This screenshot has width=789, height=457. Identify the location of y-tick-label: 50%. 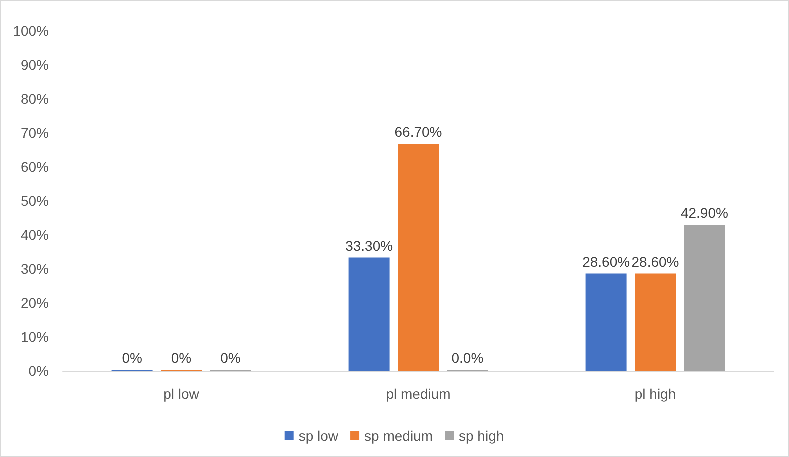
(34, 201).